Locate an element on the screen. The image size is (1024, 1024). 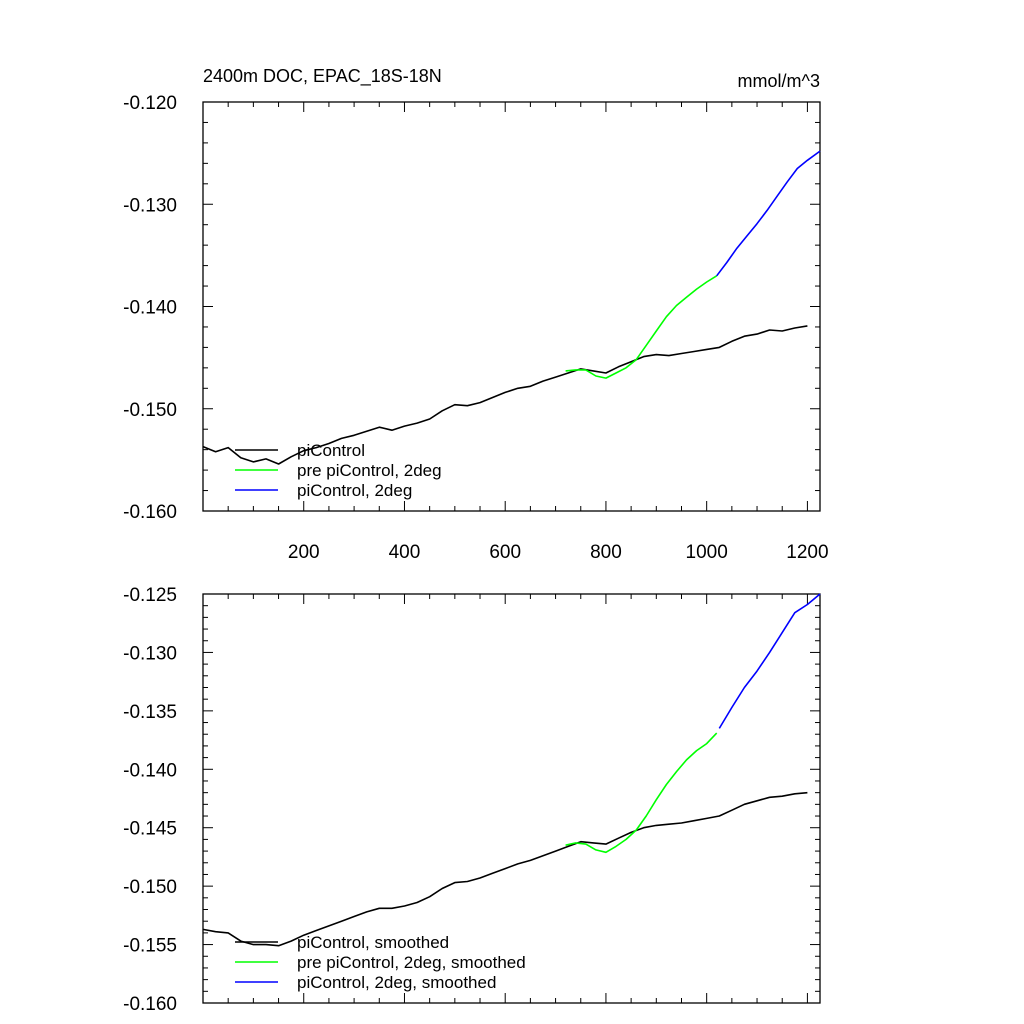
y-tick-label-1: -0.160 is located at coordinates (150, 1004).